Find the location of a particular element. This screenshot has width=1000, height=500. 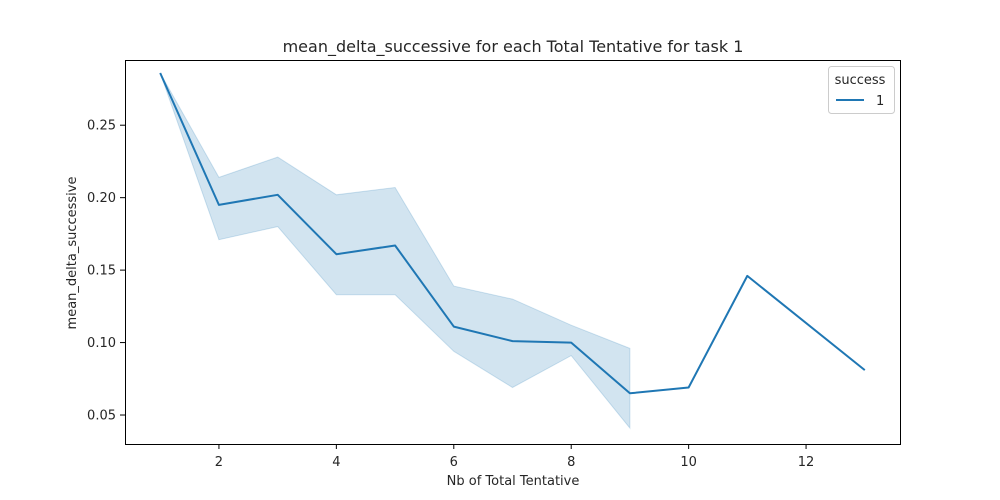

legend: success 1 is located at coordinates (861, 90).